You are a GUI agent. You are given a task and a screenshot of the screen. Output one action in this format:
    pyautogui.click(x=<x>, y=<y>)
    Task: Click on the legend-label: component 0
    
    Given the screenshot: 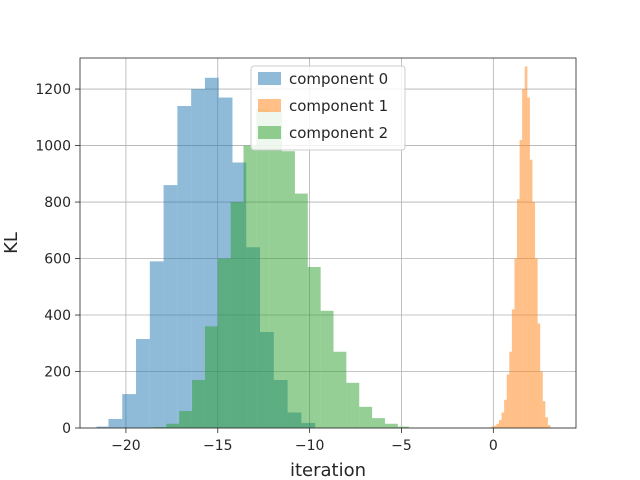 What is the action you would take?
    pyautogui.click(x=338, y=79)
    